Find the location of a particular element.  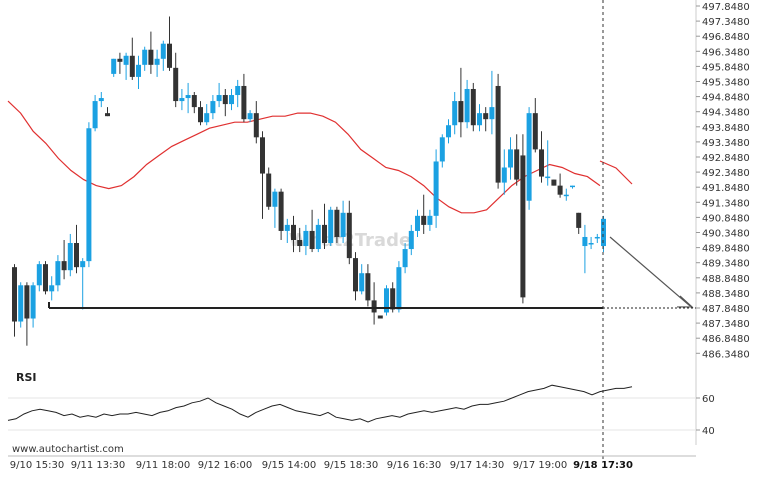

y-tick-label: 488.3480 is located at coordinates (726, 294).